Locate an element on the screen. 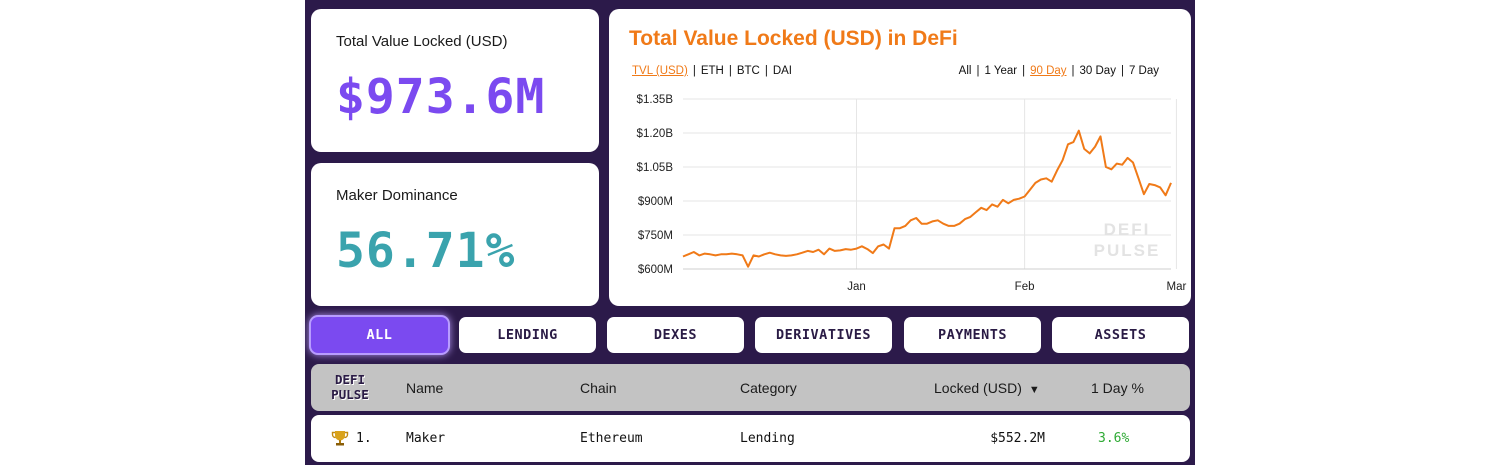 This screenshot has height=465, width=1500. chart-watermark-line-2: PULSE is located at coordinates (1127, 250).